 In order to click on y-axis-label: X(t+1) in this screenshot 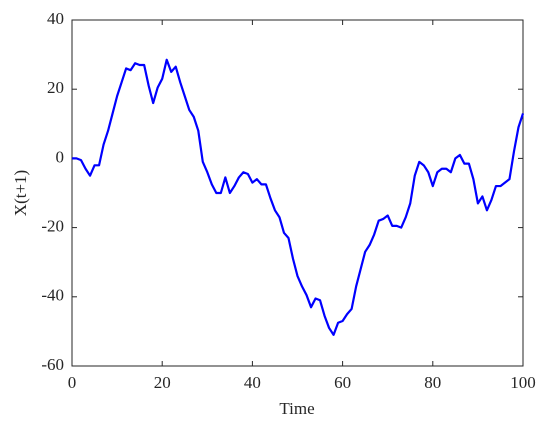, I will do `click(20, 193)`.